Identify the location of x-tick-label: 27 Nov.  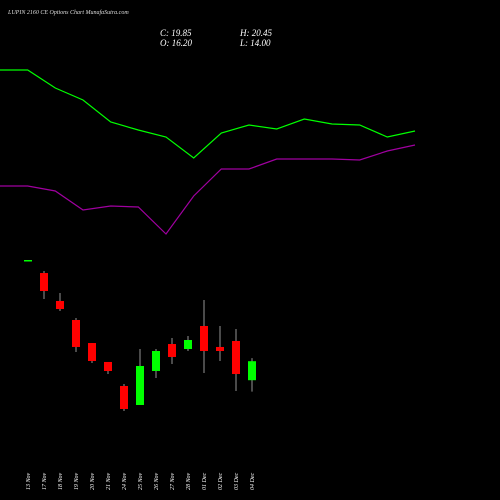
(173, 481).